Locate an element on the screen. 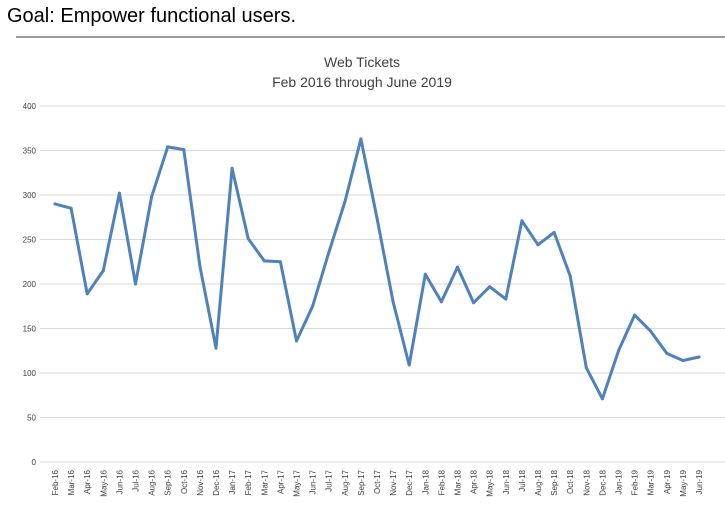 The height and width of the screenshot is (508, 725). y-tick-label: 150 is located at coordinates (30, 329).